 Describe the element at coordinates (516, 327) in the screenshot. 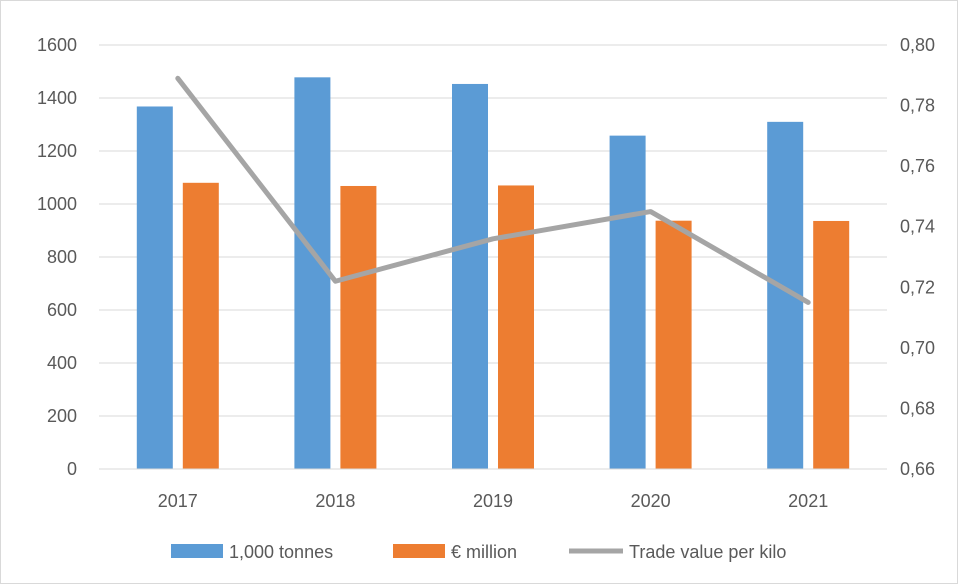

I see `bar-million-2019` at that location.